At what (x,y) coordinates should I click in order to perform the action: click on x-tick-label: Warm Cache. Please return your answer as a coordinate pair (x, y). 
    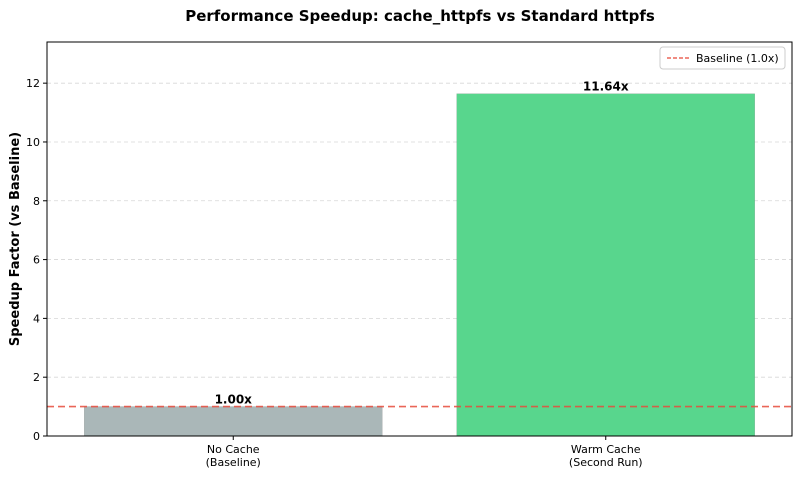
    Looking at the image, I should click on (606, 449).